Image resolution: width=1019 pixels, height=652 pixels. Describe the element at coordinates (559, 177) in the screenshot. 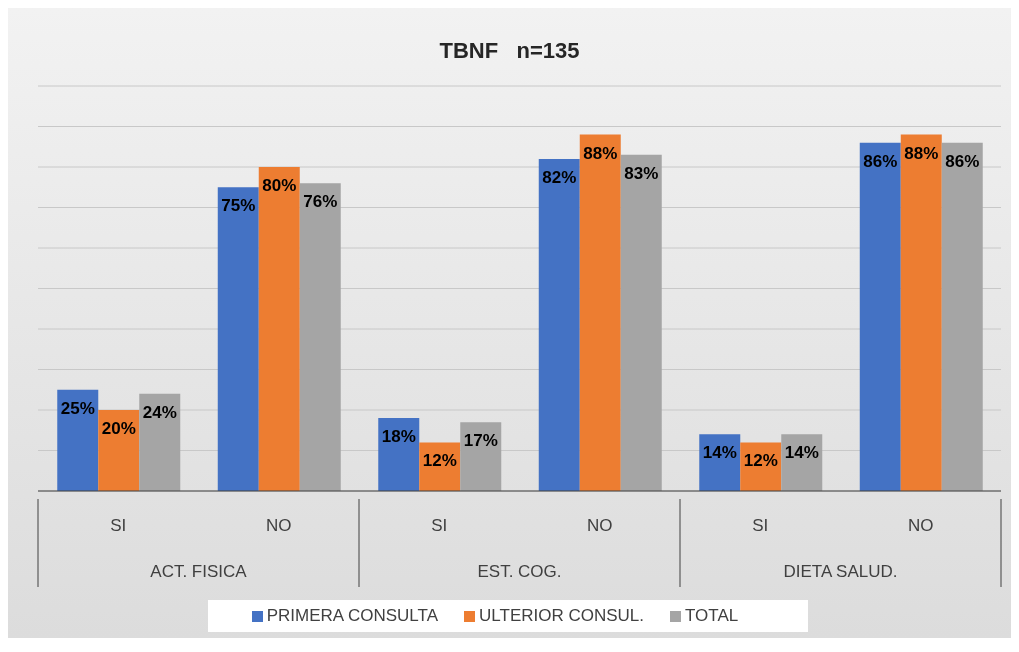

I see `data-label: 82%` at that location.